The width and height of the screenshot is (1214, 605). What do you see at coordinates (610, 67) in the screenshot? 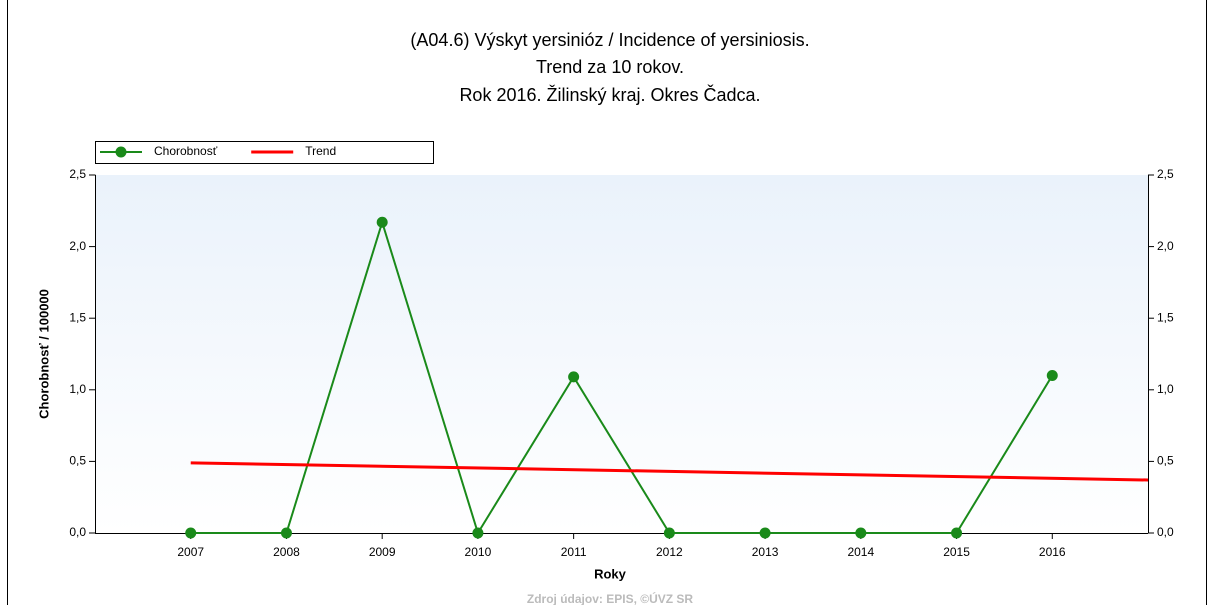
I see `chart-title: Trend za 10 rokov.` at bounding box center [610, 67].